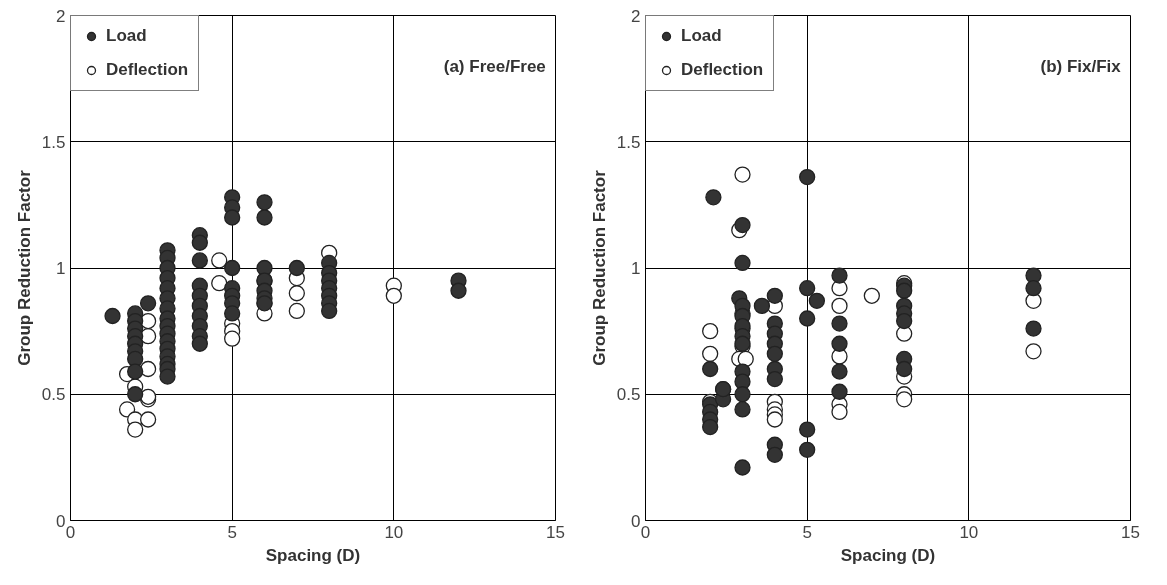  Describe the element at coordinates (494, 66) in the screenshot. I see `annotation: (a) Free/Free` at that location.